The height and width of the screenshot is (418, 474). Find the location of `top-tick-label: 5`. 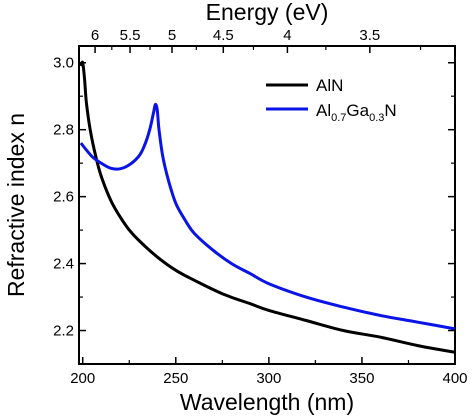

top-tick-label: 5 is located at coordinates (172, 35).